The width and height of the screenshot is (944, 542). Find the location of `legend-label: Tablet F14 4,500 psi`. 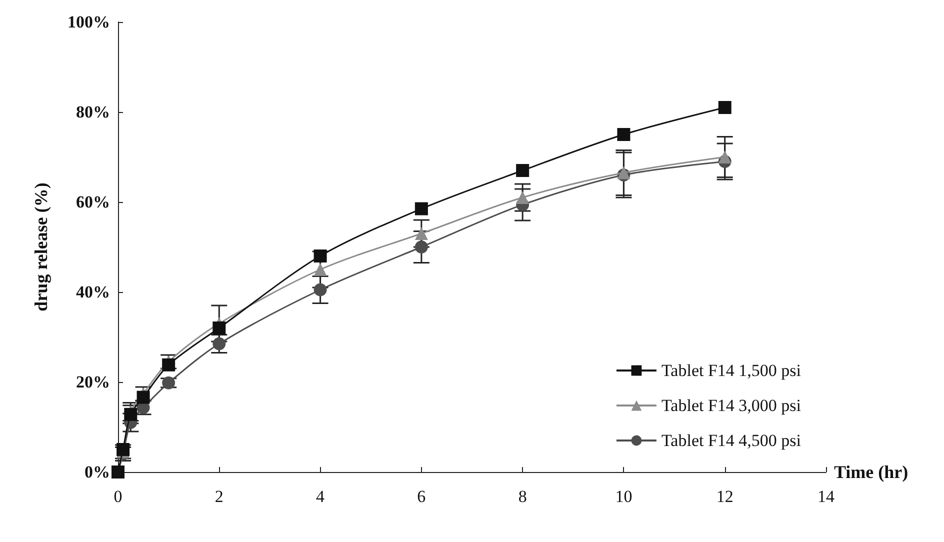

legend-label: Tablet F14 4,500 psi is located at coordinates (731, 440).